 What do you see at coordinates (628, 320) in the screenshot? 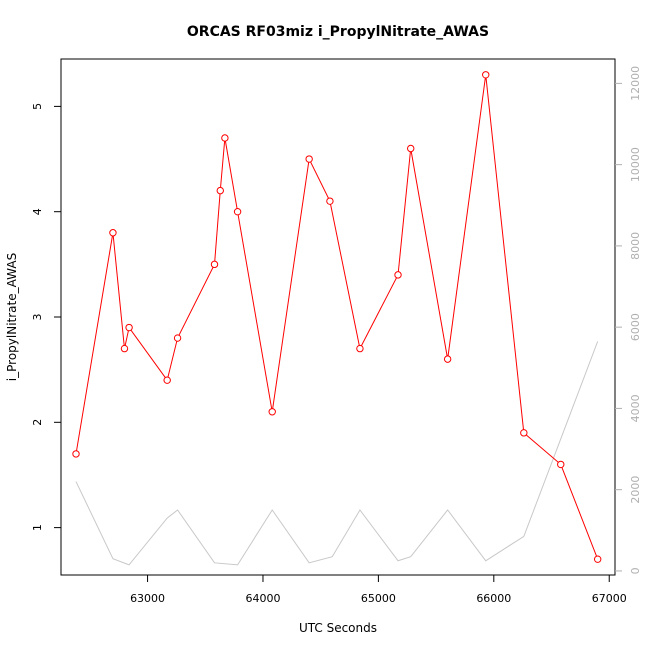
I see `right-axis: 0 2000 4000 6000 8000 10000 12000` at bounding box center [628, 320].